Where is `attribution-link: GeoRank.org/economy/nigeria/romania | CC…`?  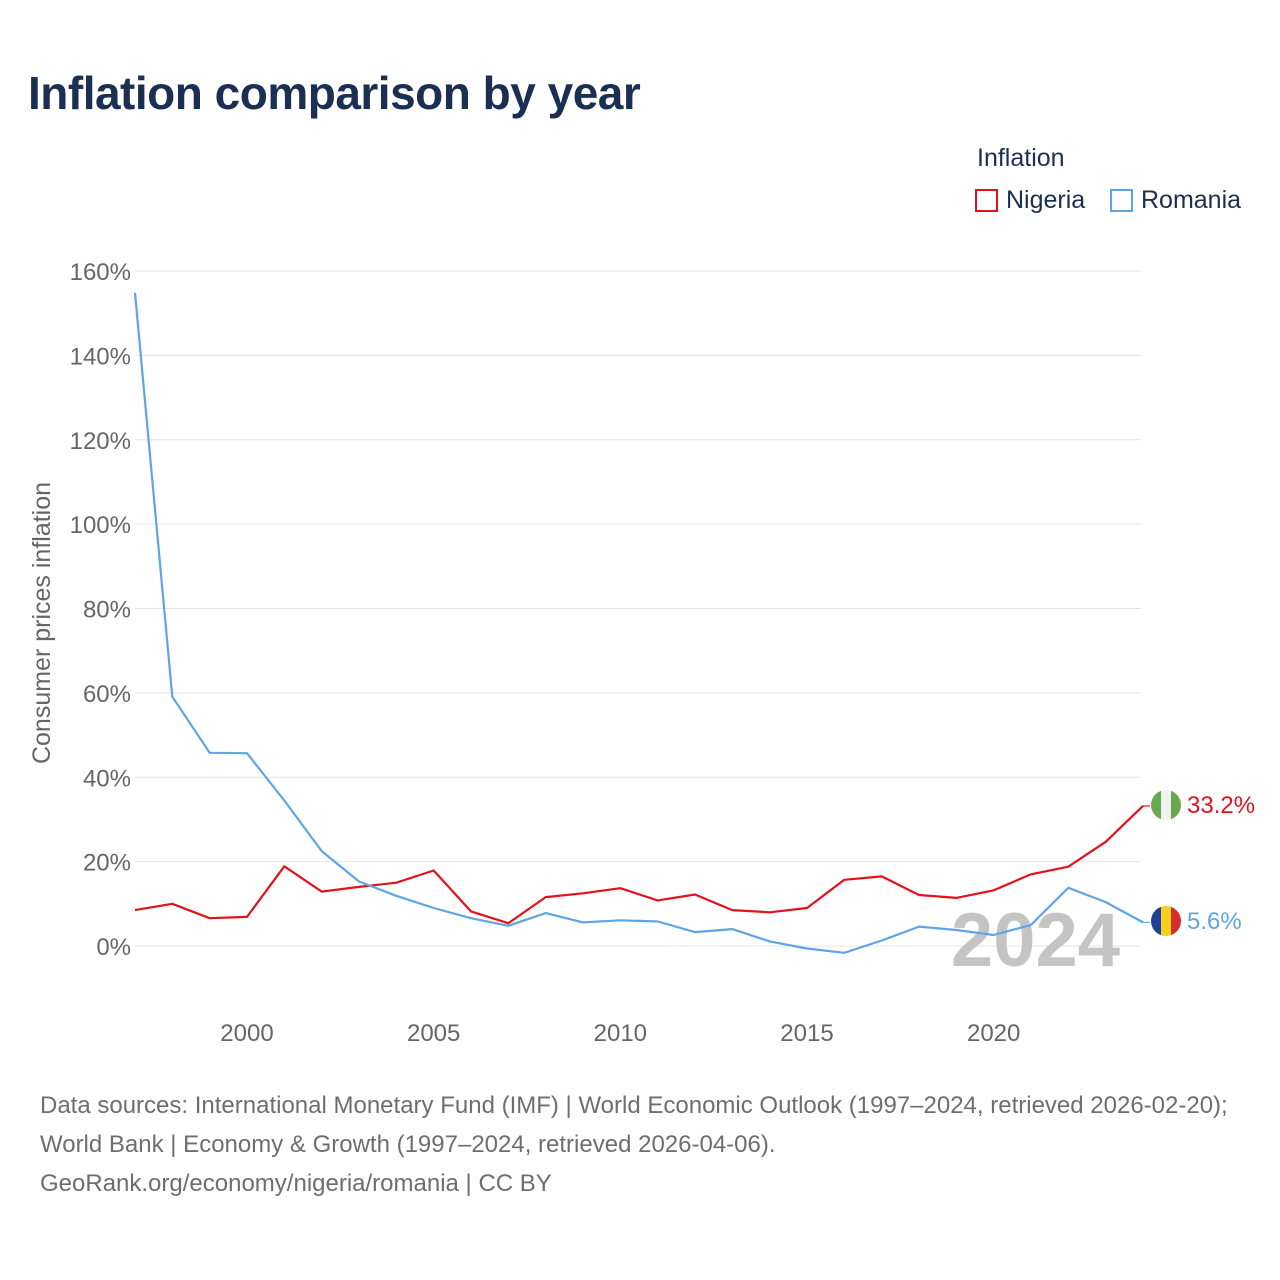 attribution-link: GeoRank.org/economy/nigeria/romania | CC… is located at coordinates (296, 1183).